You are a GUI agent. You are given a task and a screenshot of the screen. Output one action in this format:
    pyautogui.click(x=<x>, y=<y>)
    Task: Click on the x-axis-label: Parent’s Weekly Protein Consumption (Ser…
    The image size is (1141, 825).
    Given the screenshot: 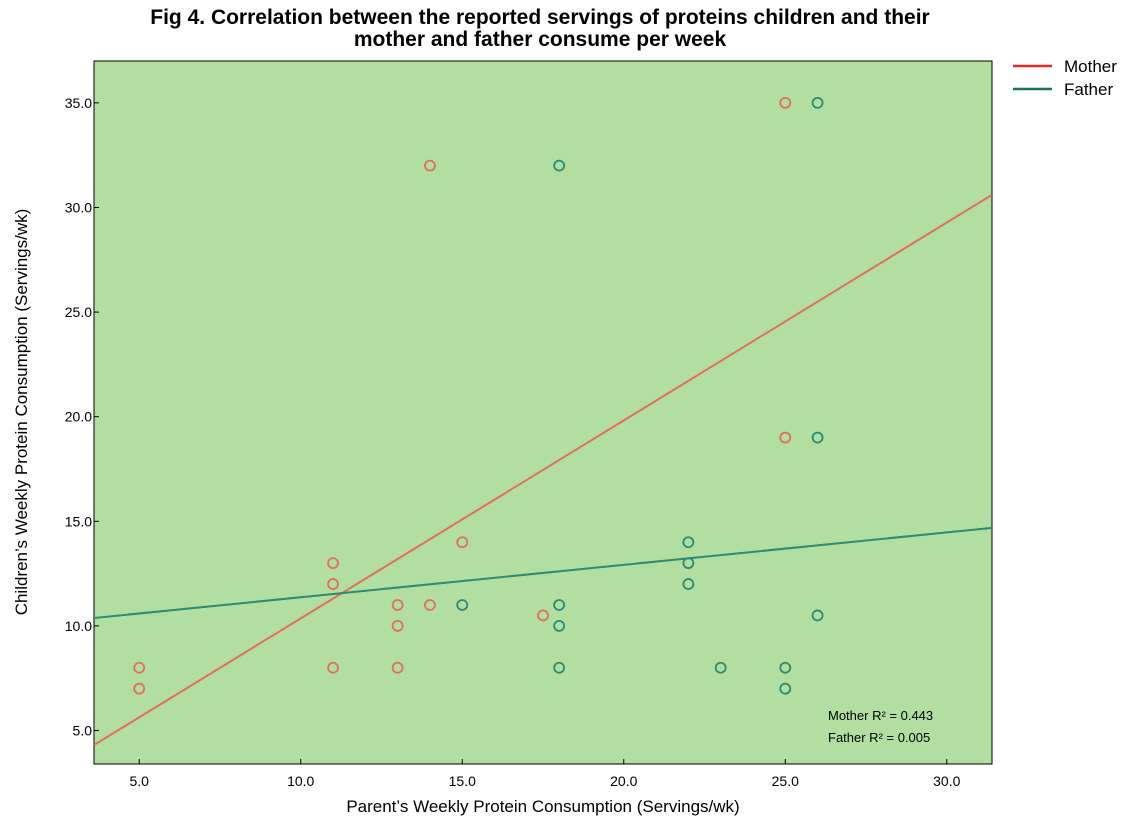 What is the action you would take?
    pyautogui.click(x=542, y=806)
    